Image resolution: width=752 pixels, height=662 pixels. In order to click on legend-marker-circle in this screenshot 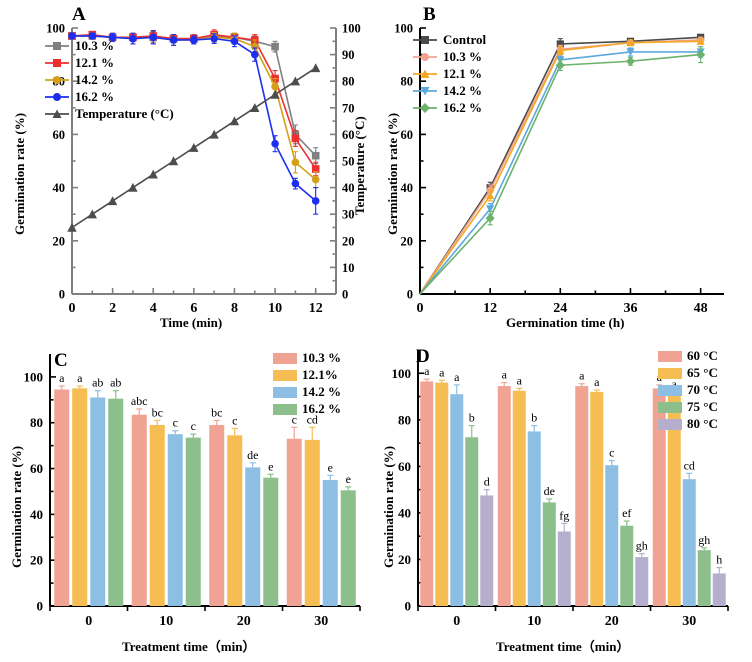, I will do `click(57, 97)`.